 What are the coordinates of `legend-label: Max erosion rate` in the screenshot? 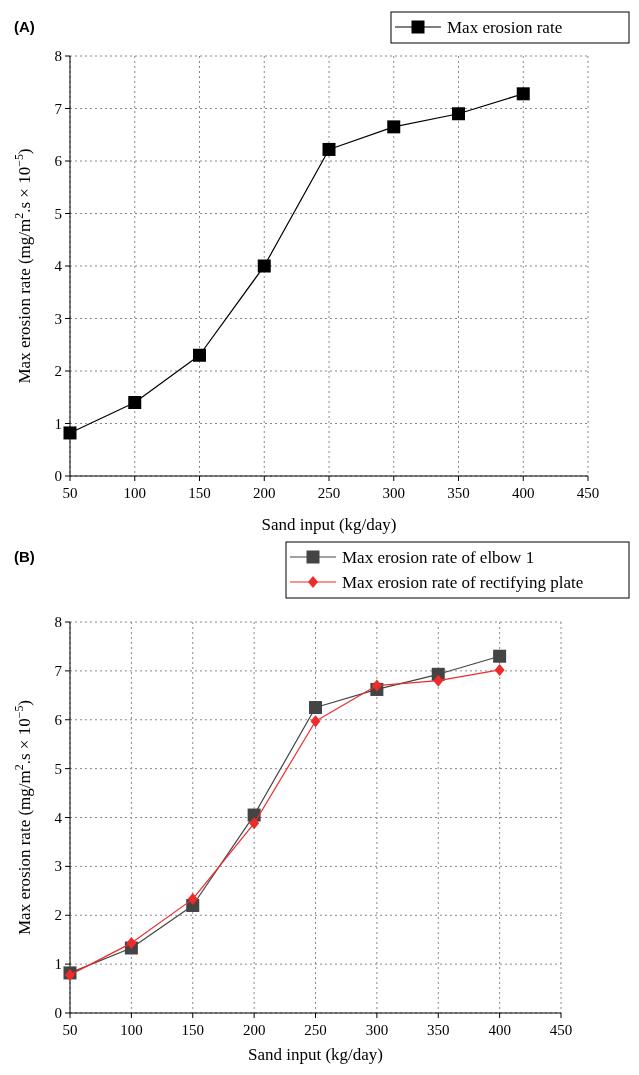 It's located at (505, 27).